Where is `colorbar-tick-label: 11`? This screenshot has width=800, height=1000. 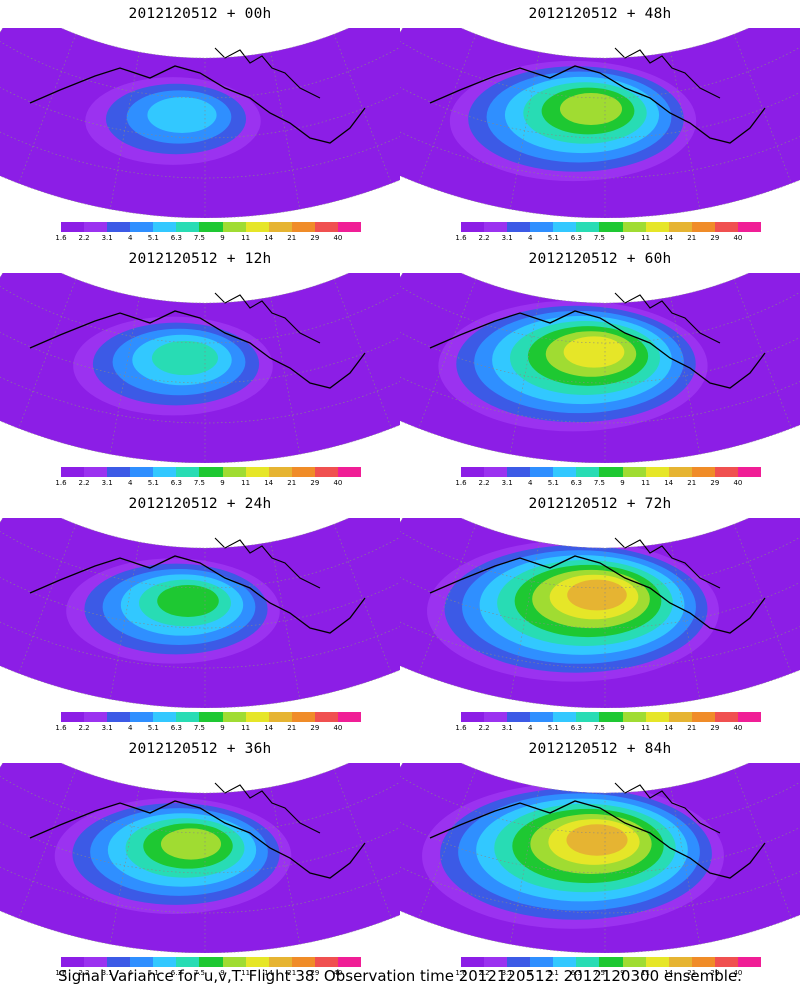 colorbar-tick-label: 11 is located at coordinates (246, 238).